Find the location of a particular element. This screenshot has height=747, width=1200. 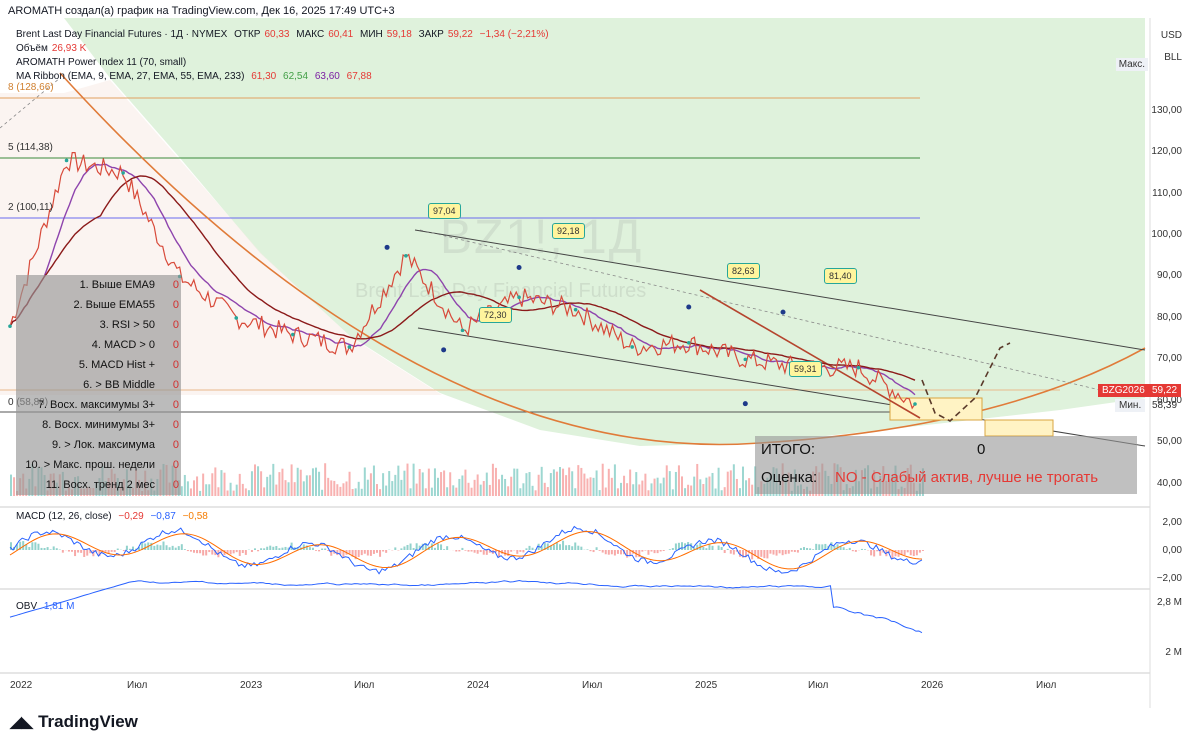

ribbon-value-2: 62,54 is located at coordinates (296, 76).